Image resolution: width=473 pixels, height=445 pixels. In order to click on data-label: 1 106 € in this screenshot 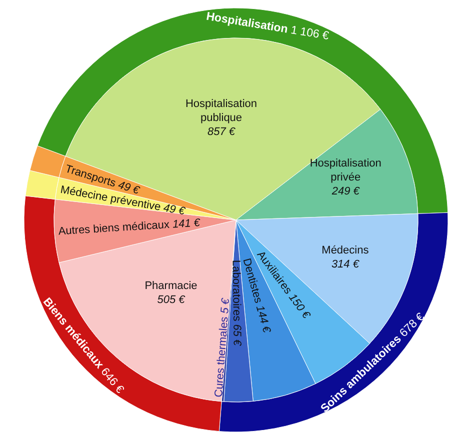, I will do `click(308, 33)`.